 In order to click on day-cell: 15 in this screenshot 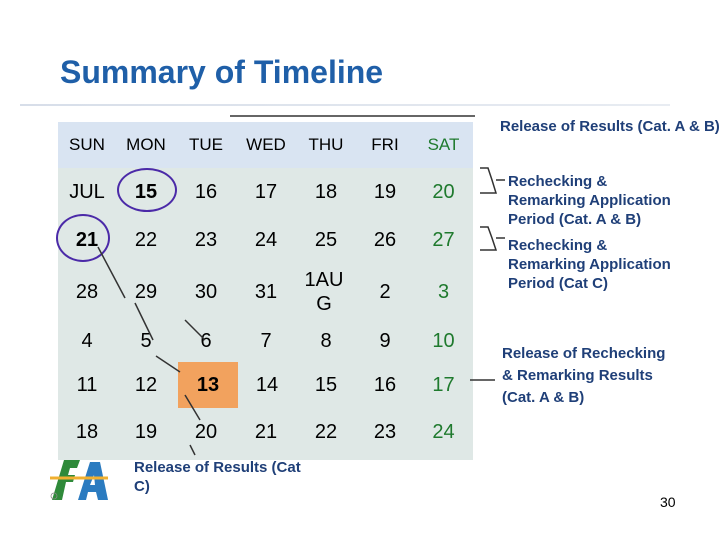, I will do `click(326, 384)`.